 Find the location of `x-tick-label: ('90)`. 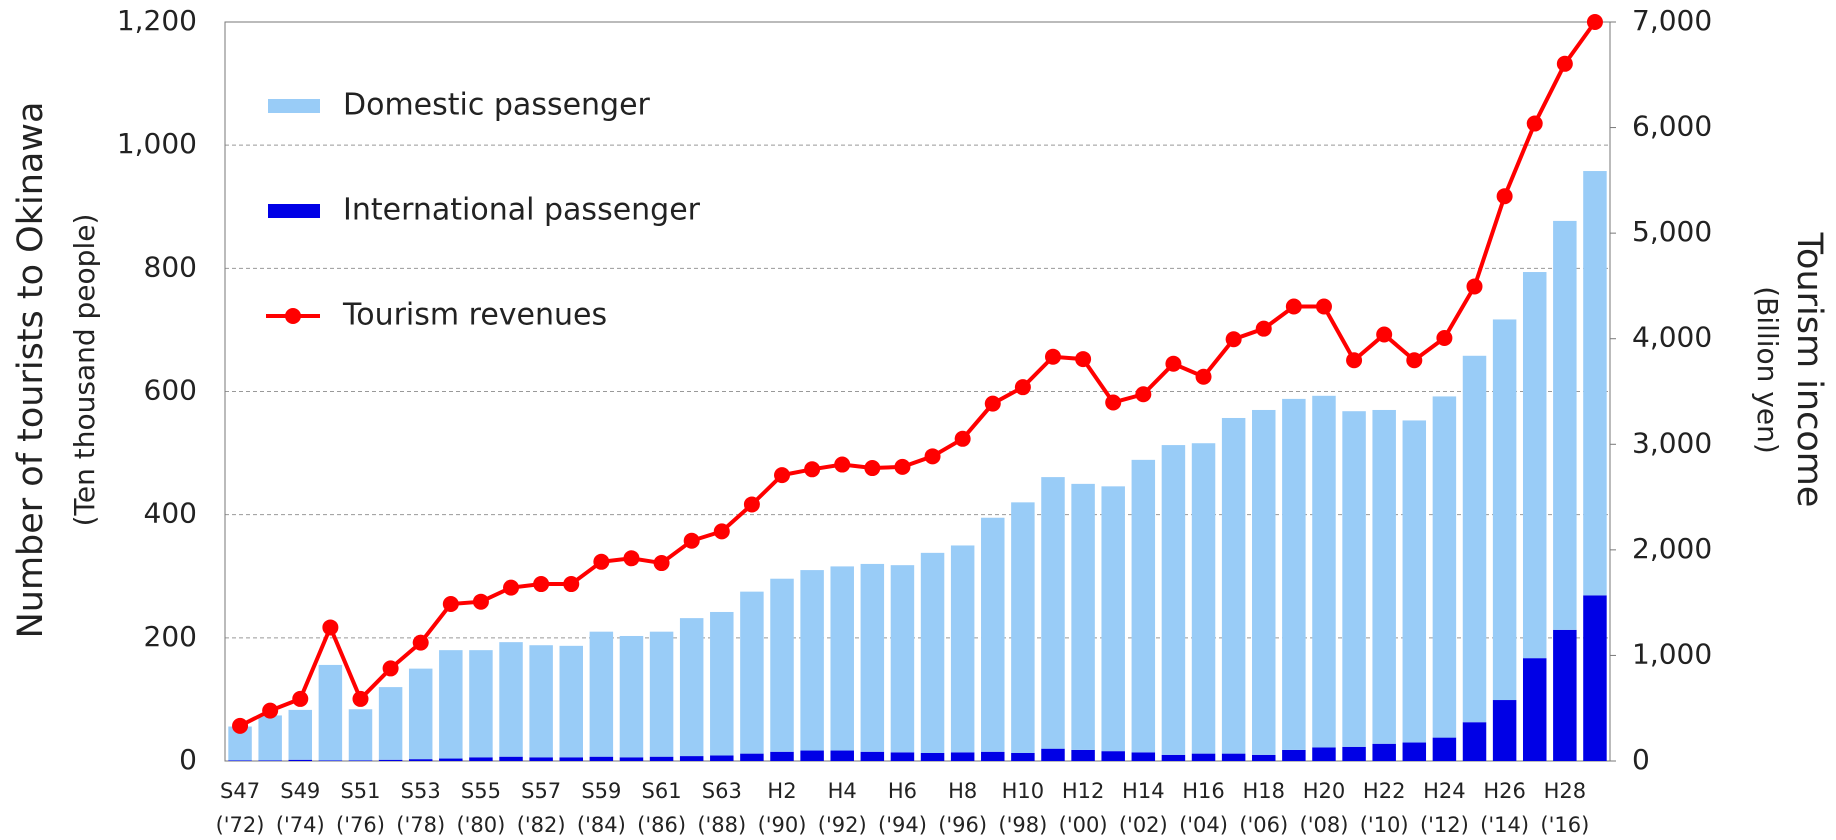

x-tick-label: ('90) is located at coordinates (782, 825).